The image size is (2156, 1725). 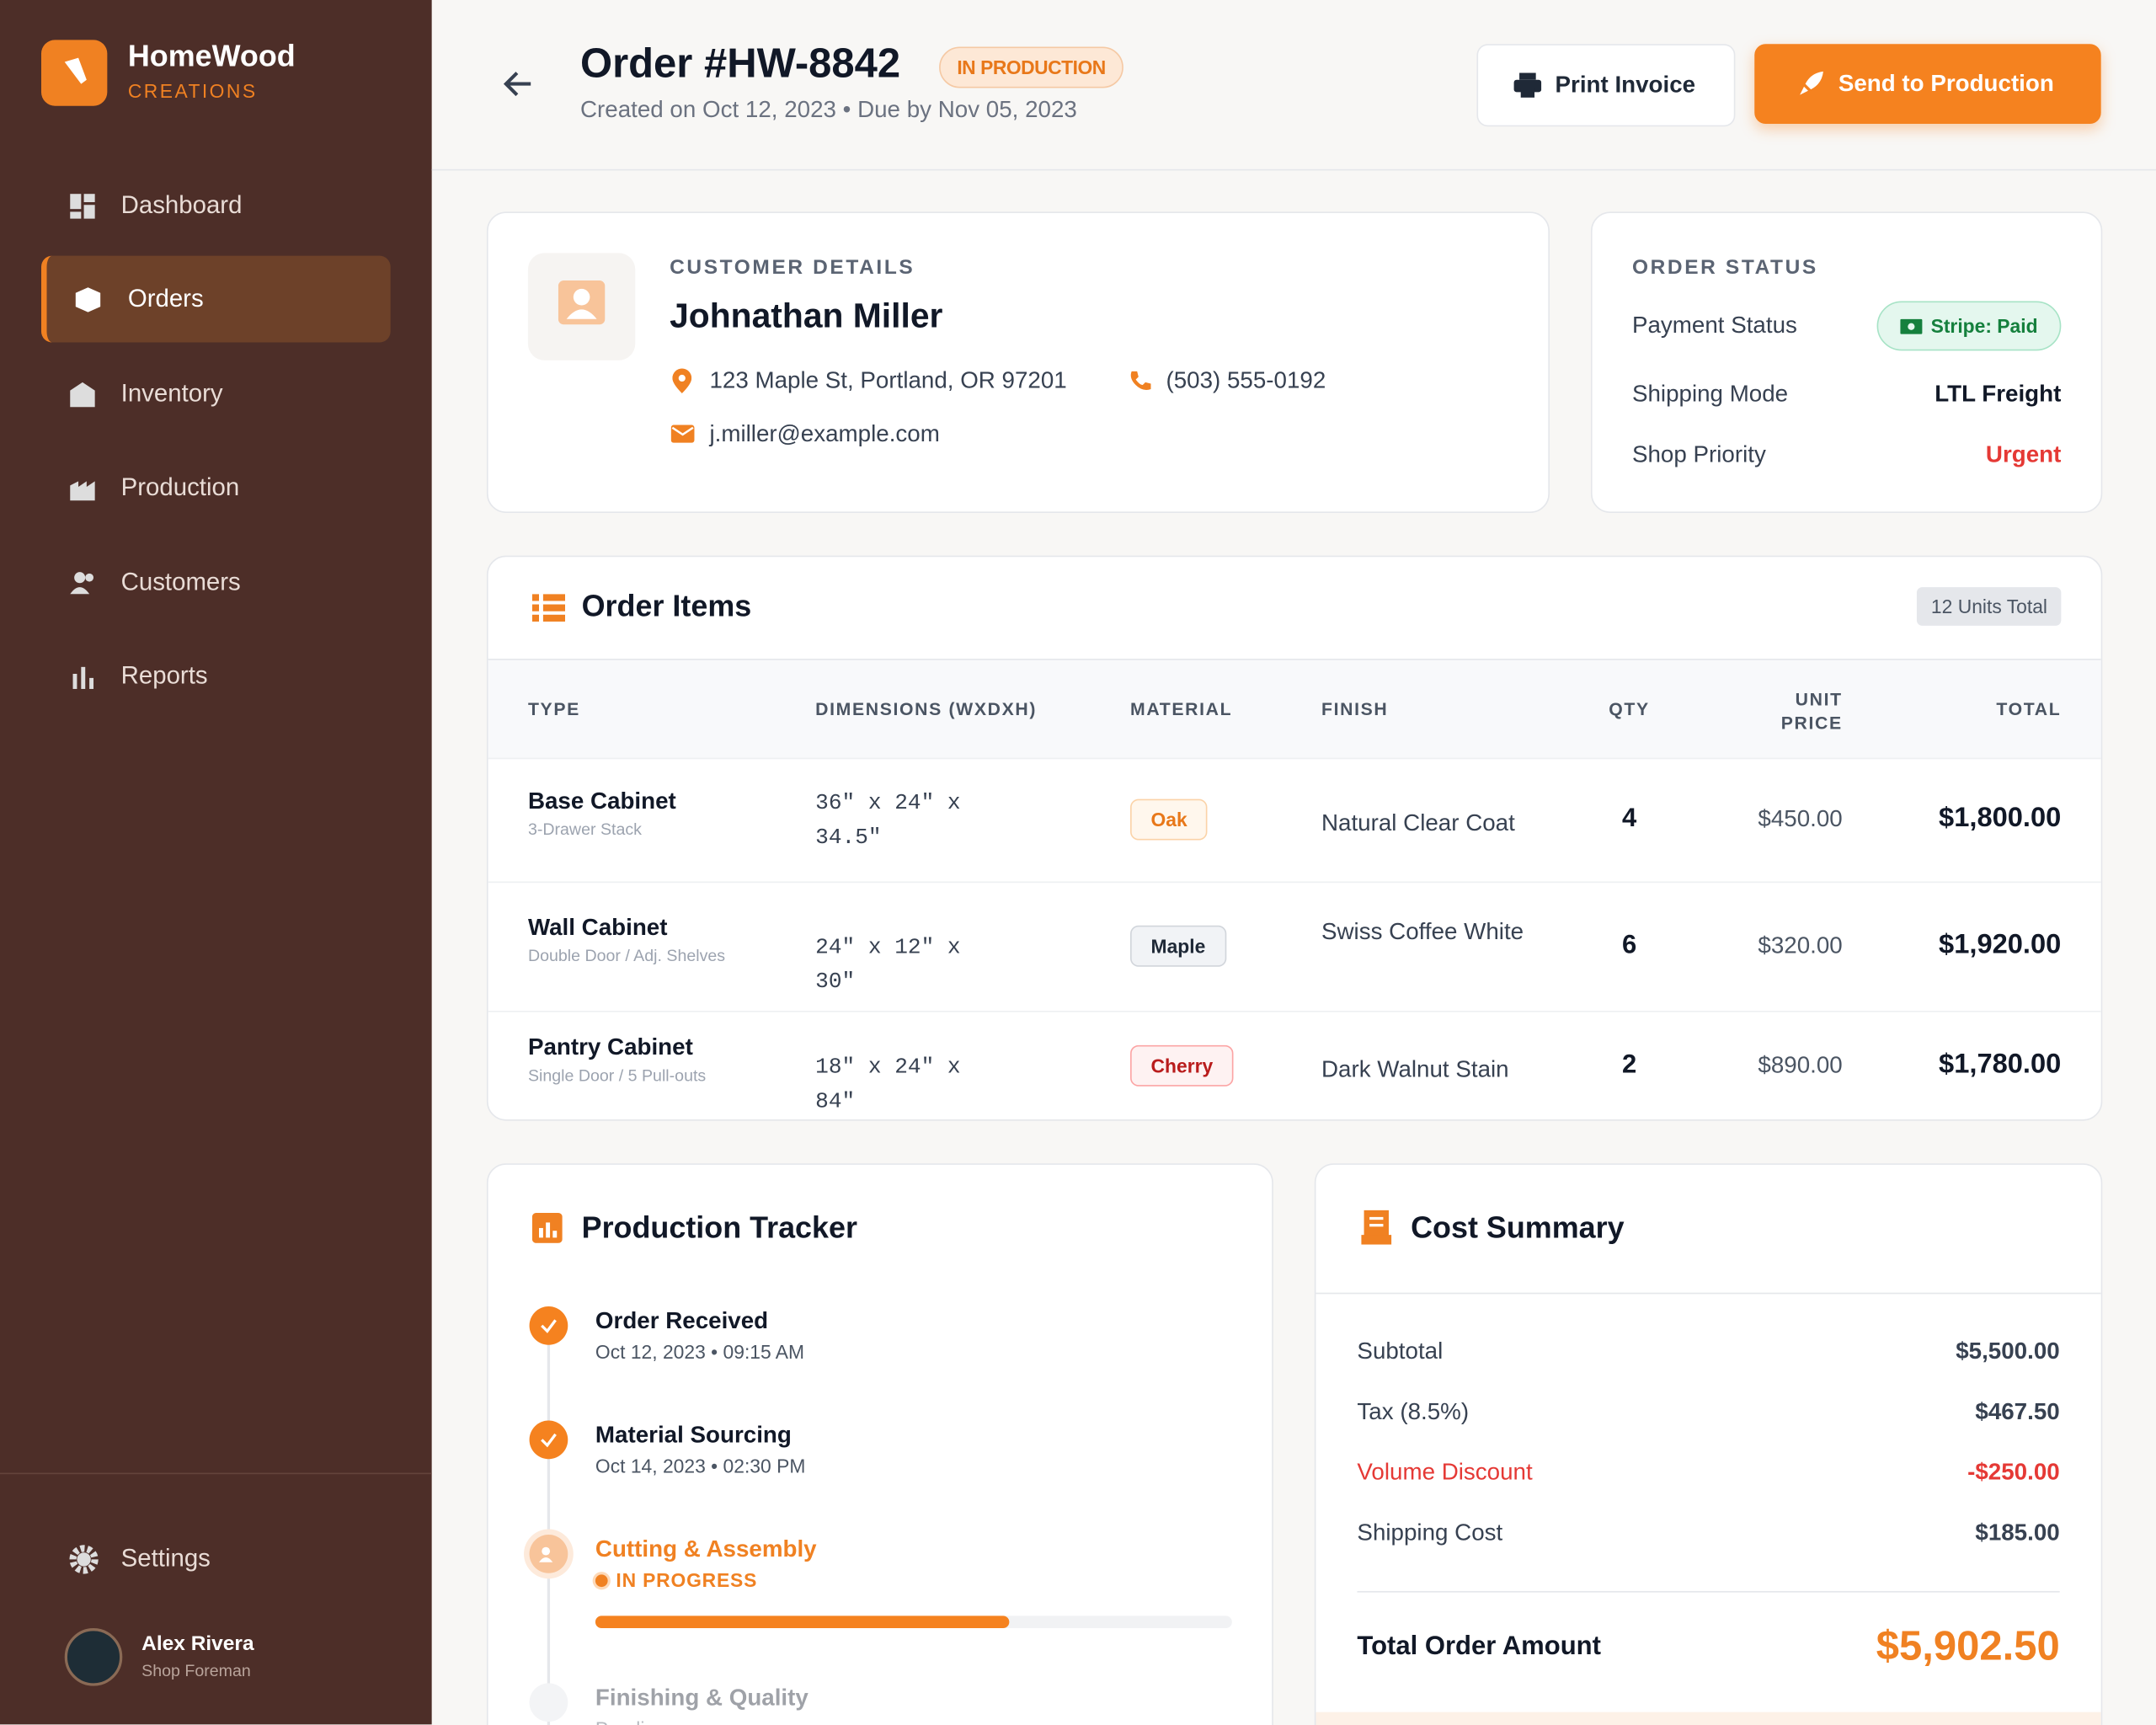 I want to click on cost-value: -$250.00, so click(x=2013, y=1472).